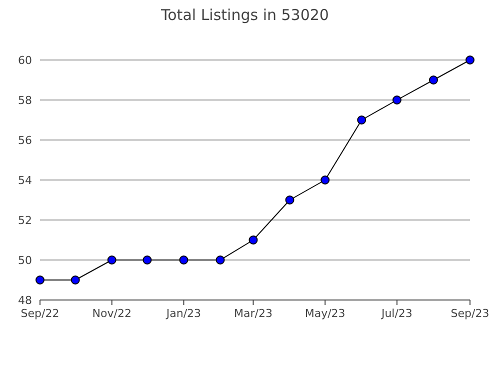  What do you see at coordinates (470, 313) in the screenshot?
I see `x-tick-label: Sep/23` at bounding box center [470, 313].